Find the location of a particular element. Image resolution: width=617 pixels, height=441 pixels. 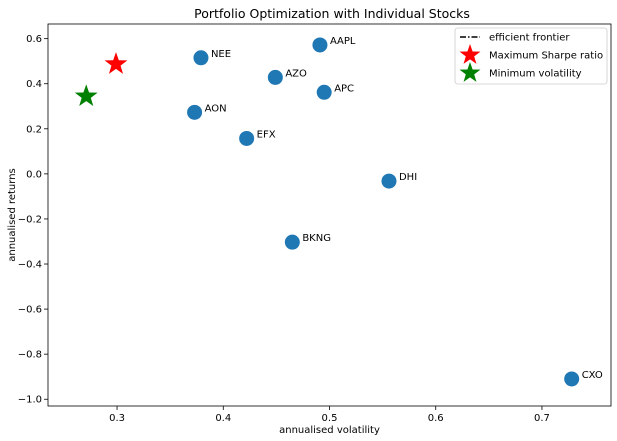

y-tick-label: −0.6 is located at coordinates (30, 310).